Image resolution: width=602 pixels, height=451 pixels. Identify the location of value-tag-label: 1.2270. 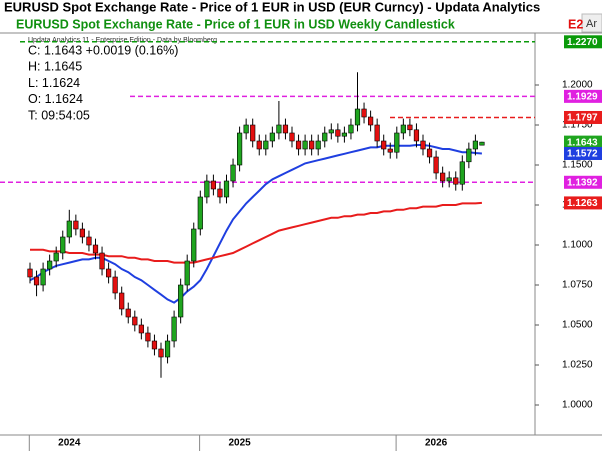
(582, 42).